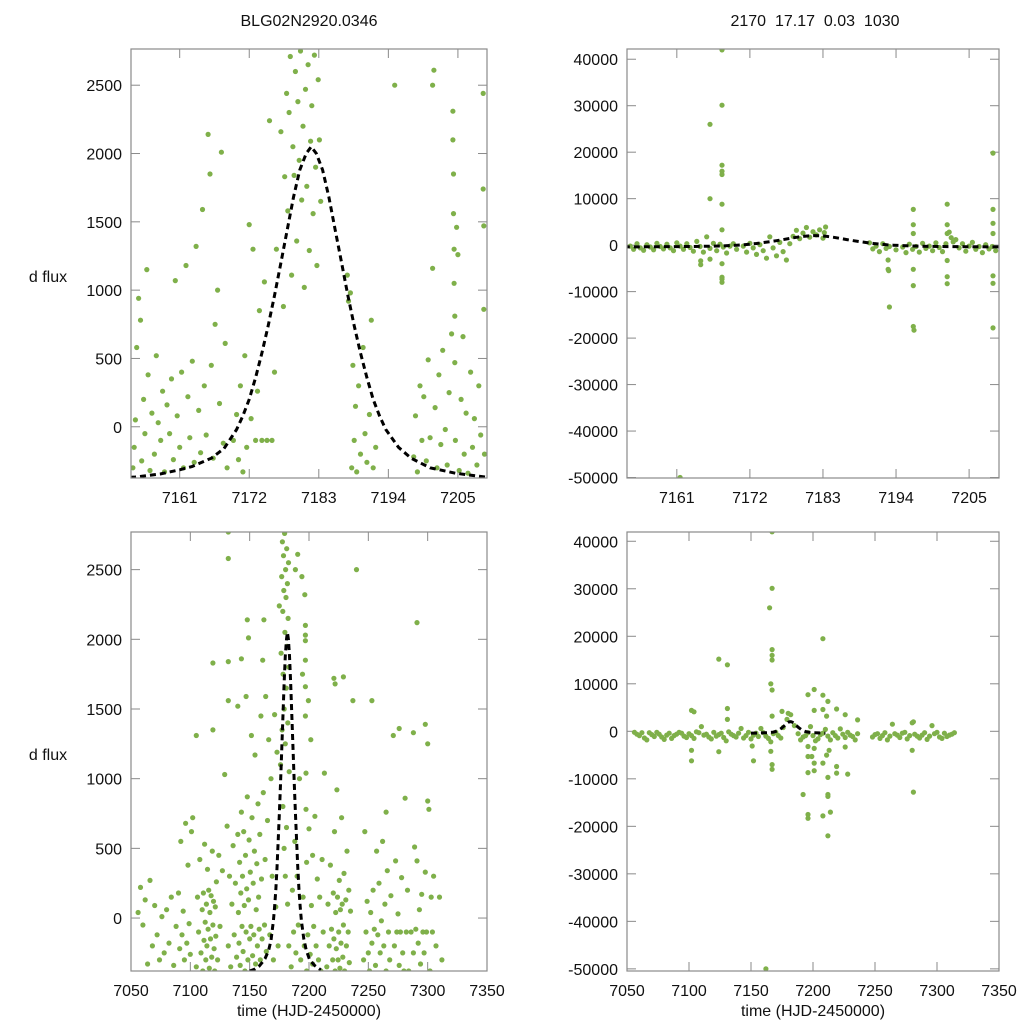 The width and height of the screenshot is (1024, 1024). Describe the element at coordinates (794, 751) in the screenshot. I see `data-series` at that location.